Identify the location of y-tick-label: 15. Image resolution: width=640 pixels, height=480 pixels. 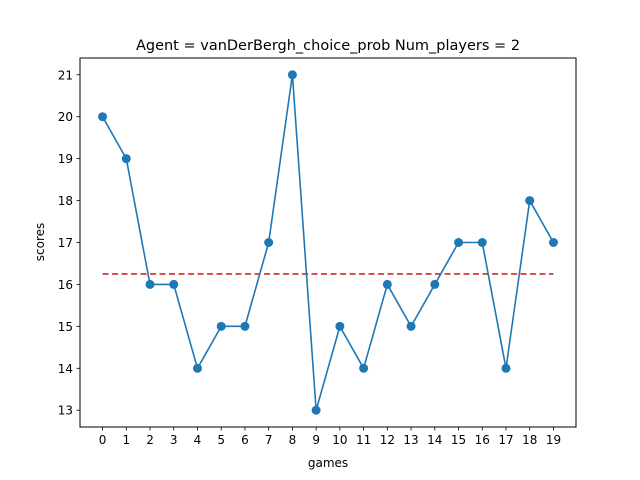
(65, 327).